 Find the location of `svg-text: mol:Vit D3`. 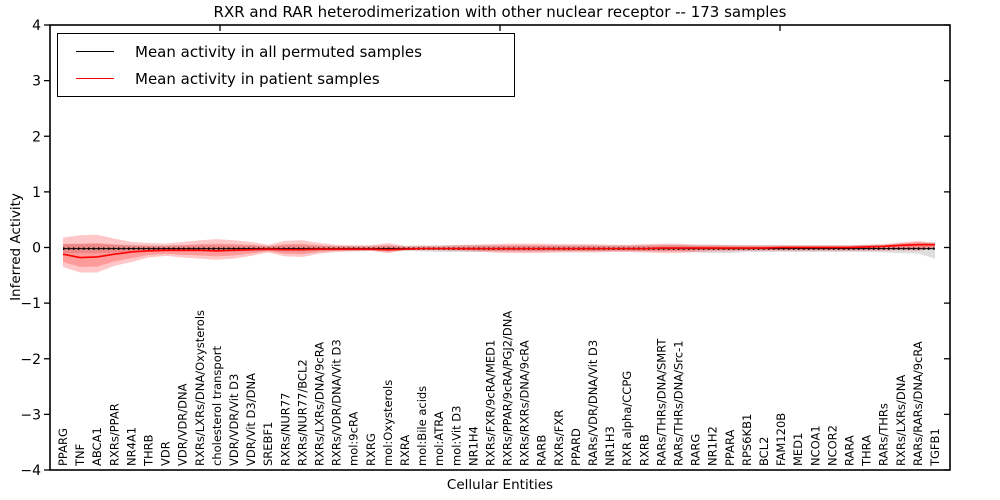

svg-text: mol:Vit D3 is located at coordinates (456, 436).